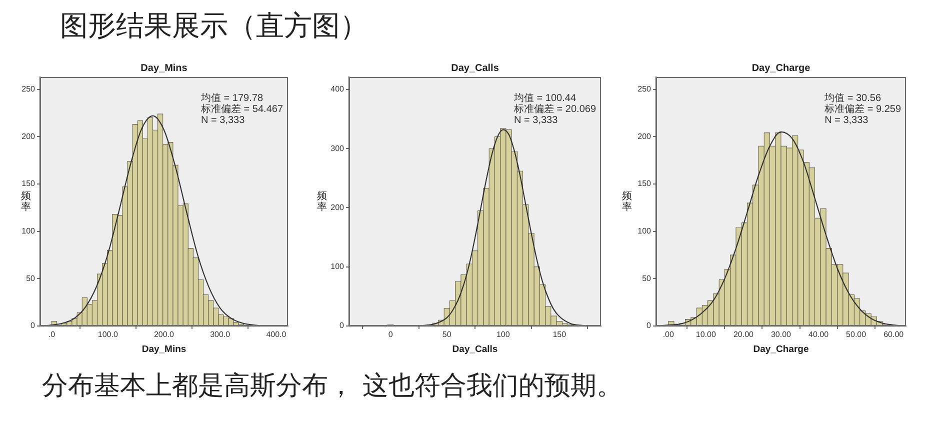 The image size is (937, 422). Describe the element at coordinates (668, 335) in the screenshot. I see `x-tick-label: .00` at that location.